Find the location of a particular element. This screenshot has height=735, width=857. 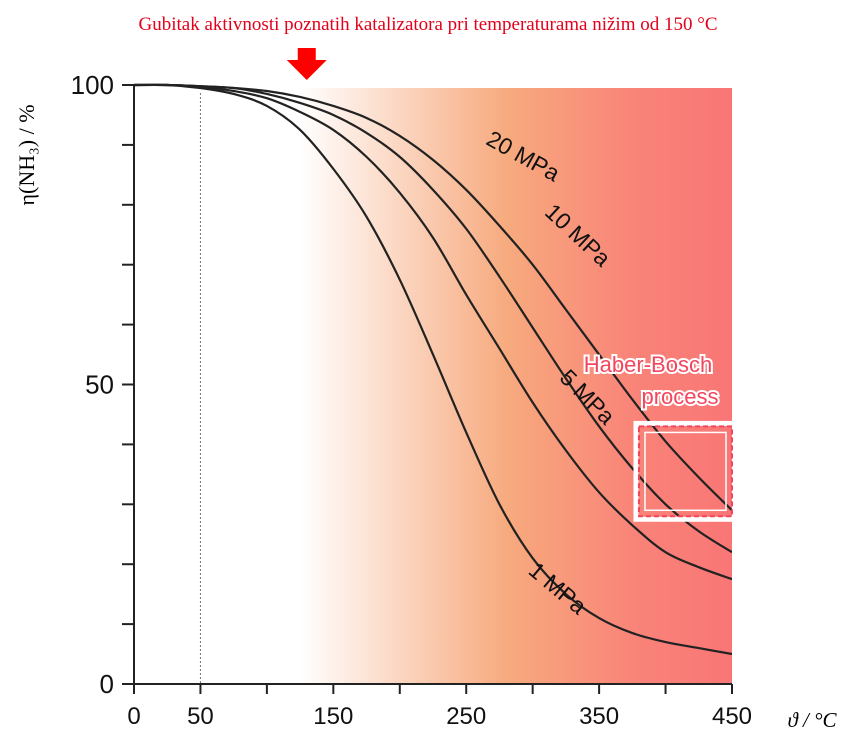

x-tick-label: 250 is located at coordinates (466, 716).